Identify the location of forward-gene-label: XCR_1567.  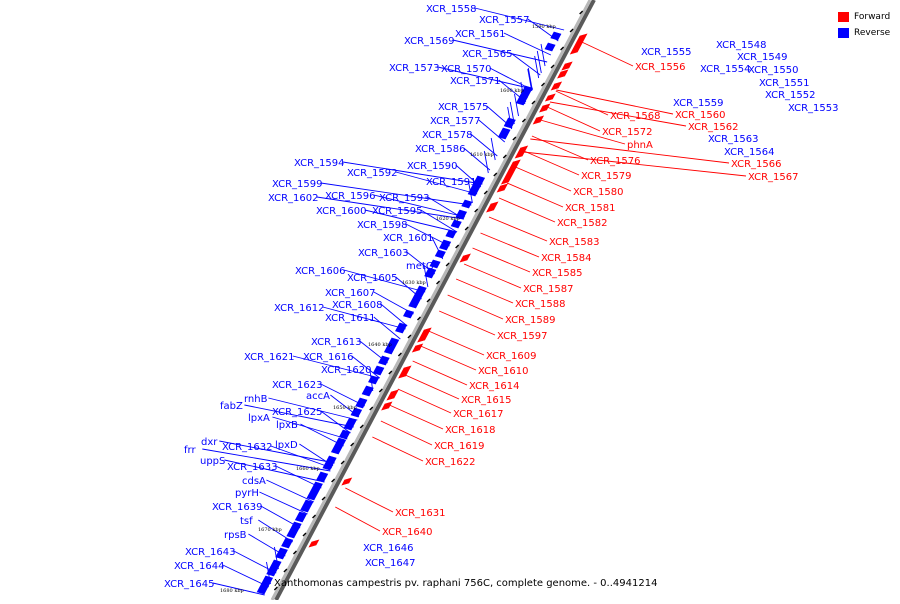
(773, 177).